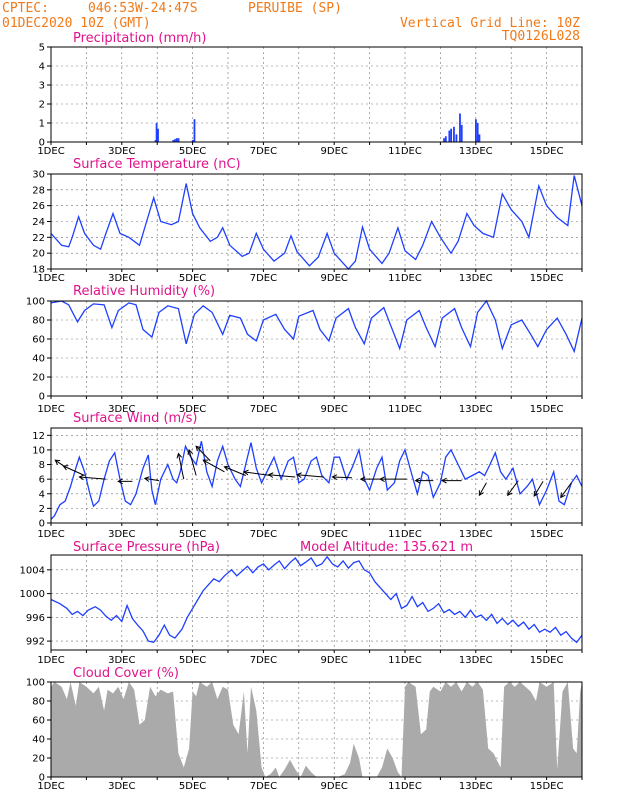 The width and height of the screenshot is (618, 800). Describe the element at coordinates (50, 786) in the screenshot. I see `xtick-label-cloud: 1DEC` at that location.